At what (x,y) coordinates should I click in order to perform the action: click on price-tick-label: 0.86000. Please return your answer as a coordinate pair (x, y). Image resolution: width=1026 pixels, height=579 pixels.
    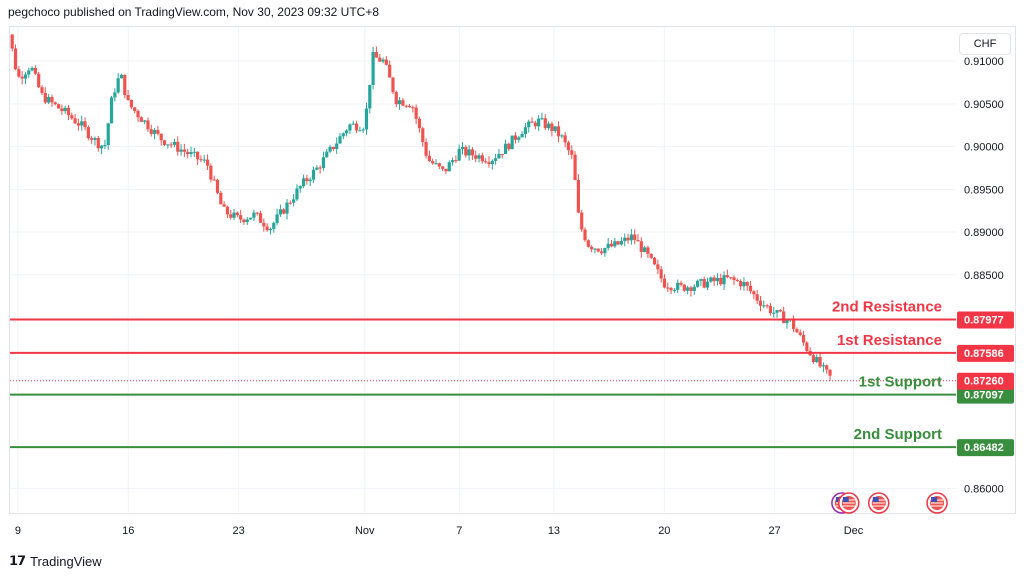
    Looking at the image, I should click on (984, 489).